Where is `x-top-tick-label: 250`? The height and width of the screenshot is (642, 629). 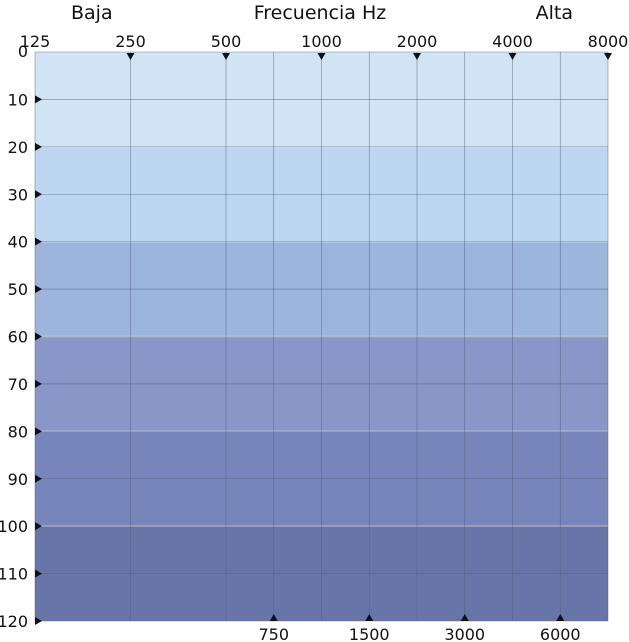
x-top-tick-label: 250 is located at coordinates (130, 41).